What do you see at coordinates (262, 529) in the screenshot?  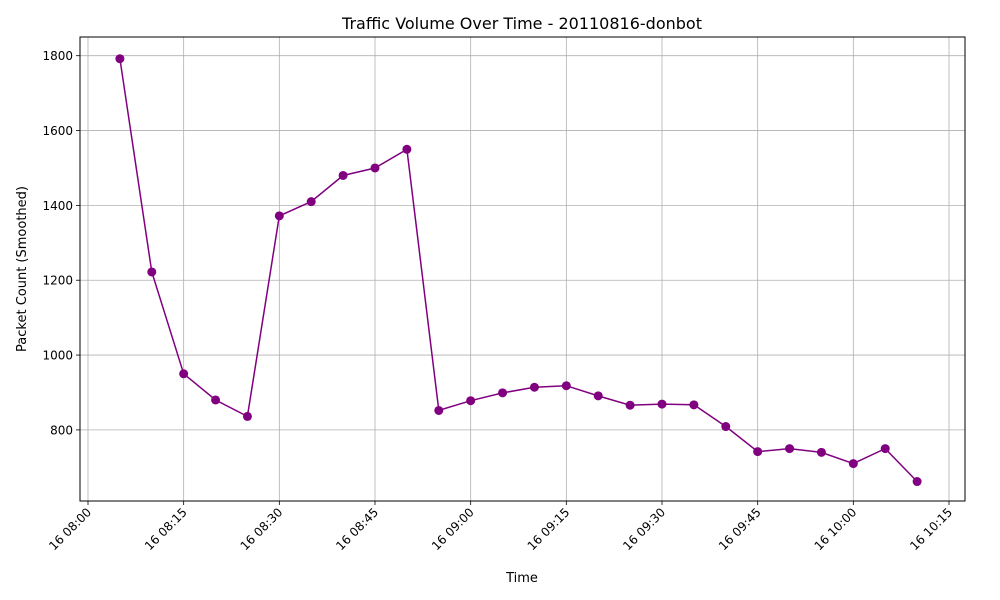 I see `x-tick-label: 16 08:30` at bounding box center [262, 529].